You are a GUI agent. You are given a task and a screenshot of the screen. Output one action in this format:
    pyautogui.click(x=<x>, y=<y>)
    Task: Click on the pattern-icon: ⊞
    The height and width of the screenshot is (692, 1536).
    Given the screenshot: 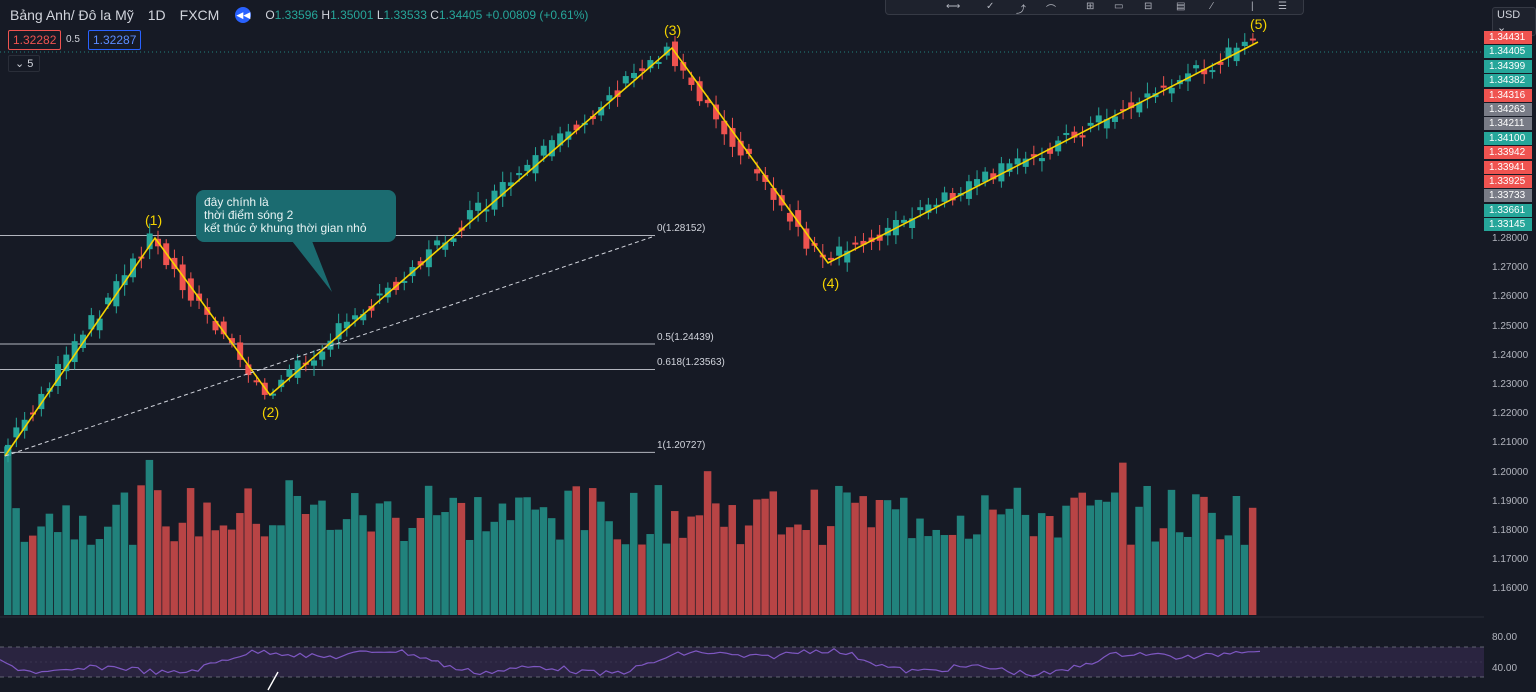 What is the action you would take?
    pyautogui.click(x=1090, y=6)
    